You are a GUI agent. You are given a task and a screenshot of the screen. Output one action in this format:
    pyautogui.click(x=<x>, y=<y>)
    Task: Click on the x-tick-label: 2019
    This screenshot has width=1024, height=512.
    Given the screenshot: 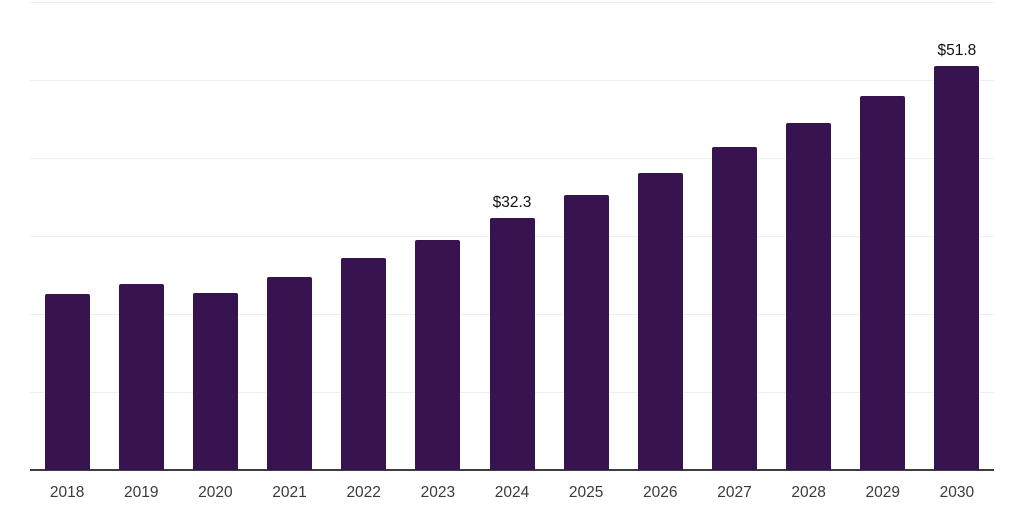 What is the action you would take?
    pyautogui.click(x=141, y=492)
    